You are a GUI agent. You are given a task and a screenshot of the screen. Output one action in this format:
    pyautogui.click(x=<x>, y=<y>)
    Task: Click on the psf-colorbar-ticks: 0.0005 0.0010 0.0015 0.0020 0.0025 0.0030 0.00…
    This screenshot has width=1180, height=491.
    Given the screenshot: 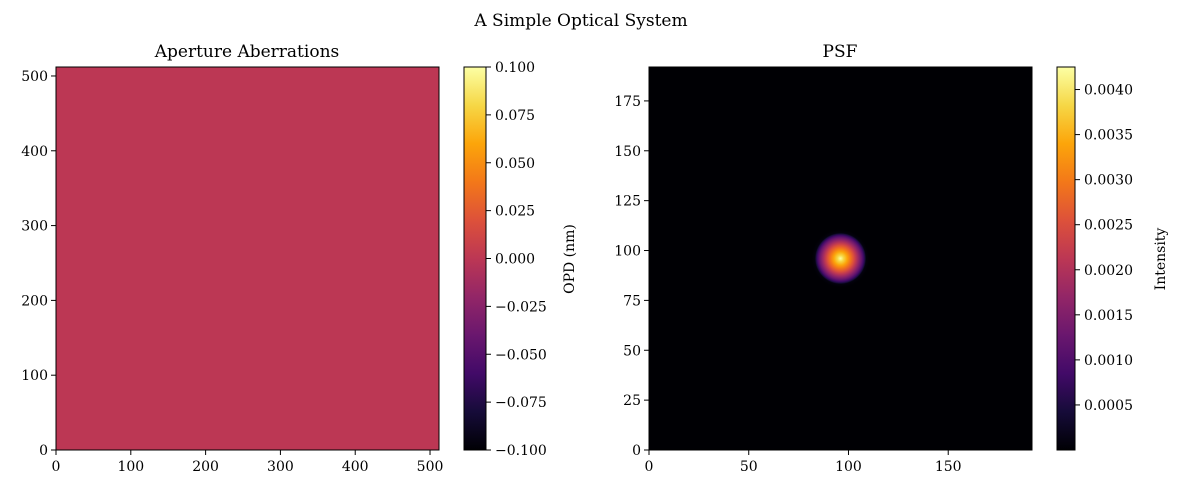 What is the action you would take?
    pyautogui.click(x=1104, y=248)
    